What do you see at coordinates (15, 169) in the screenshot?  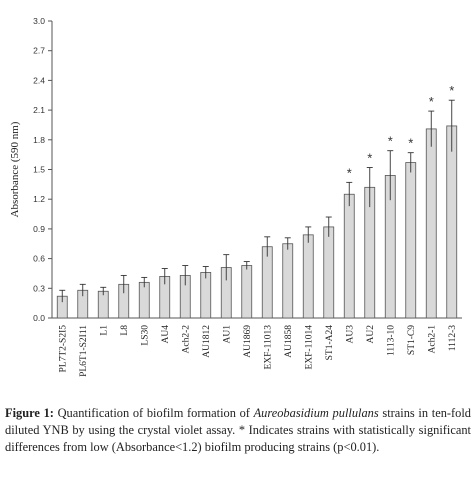 I see `y-axis-label: Absorbance (590 nm)` at bounding box center [15, 169].